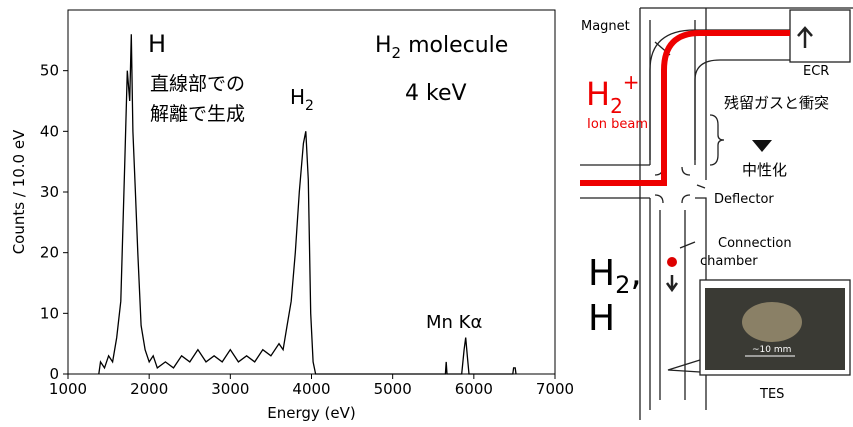 The height and width of the screenshot is (427, 853). Describe the element at coordinates (776, 103) in the screenshot. I see `collision-label: 残留ガスと衝突` at that location.